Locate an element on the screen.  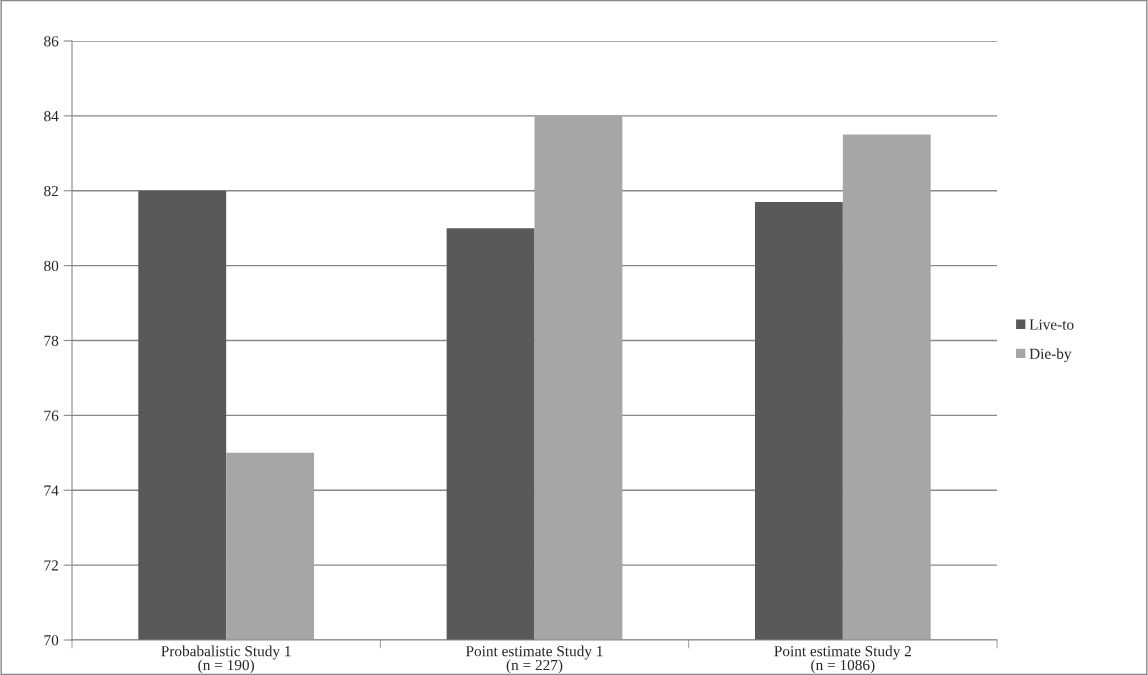
y-tick-label: 74 is located at coordinates (51, 490).